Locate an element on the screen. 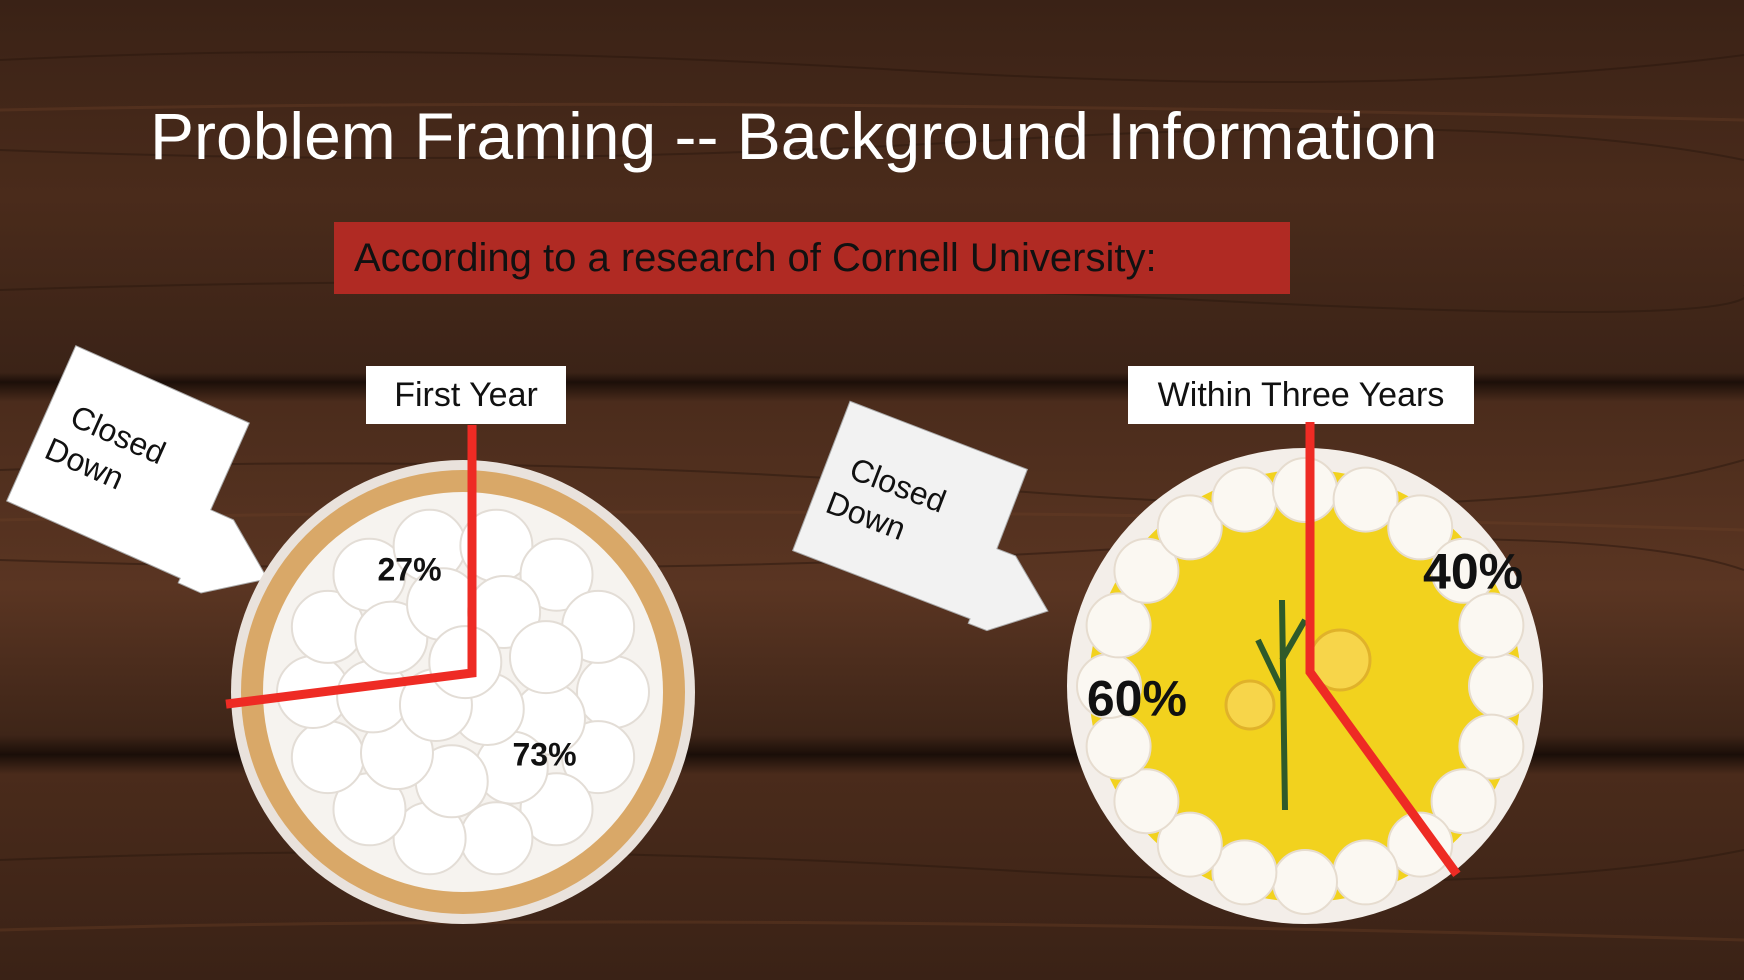 The width and height of the screenshot is (1744, 980). pie-first-year-divider is located at coordinates (351, 567).